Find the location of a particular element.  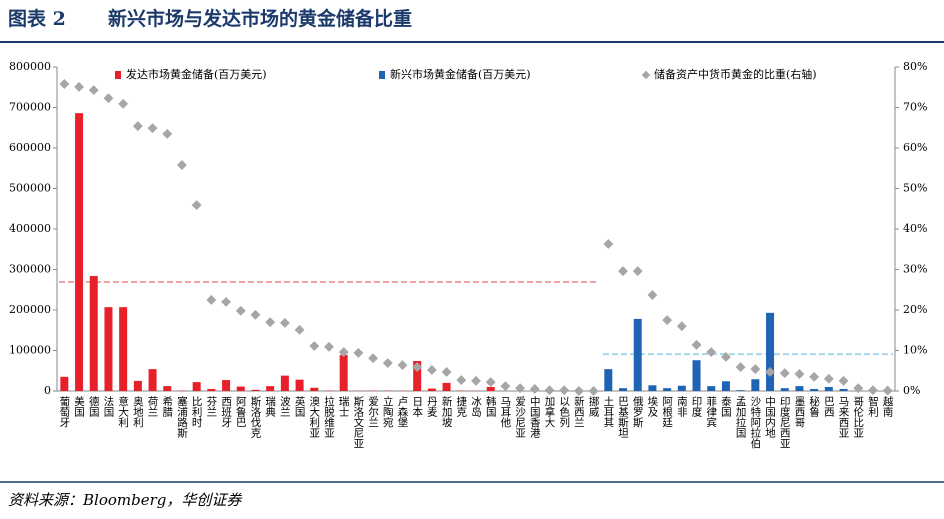

x-tick-label: 立陶宛 is located at coordinates (388, 411).